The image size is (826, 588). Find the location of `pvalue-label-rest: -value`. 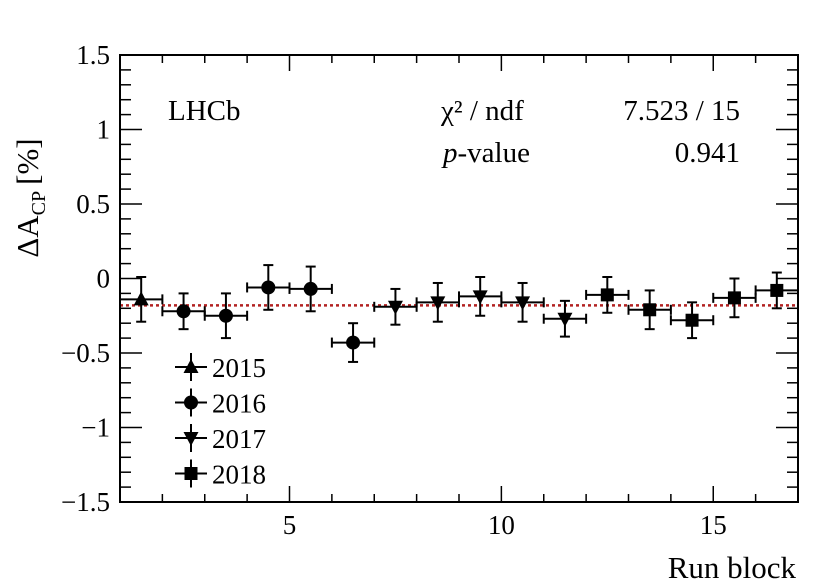

pvalue-label-rest: -value is located at coordinates (494, 153).